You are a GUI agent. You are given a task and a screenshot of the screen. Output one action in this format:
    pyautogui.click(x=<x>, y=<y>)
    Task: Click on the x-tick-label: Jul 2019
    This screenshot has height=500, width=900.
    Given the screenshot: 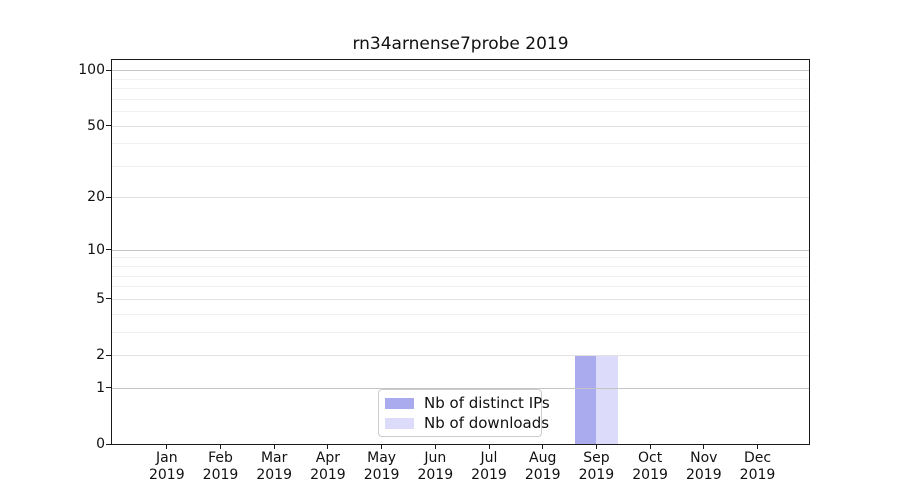 What is the action you would take?
    pyautogui.click(x=489, y=467)
    